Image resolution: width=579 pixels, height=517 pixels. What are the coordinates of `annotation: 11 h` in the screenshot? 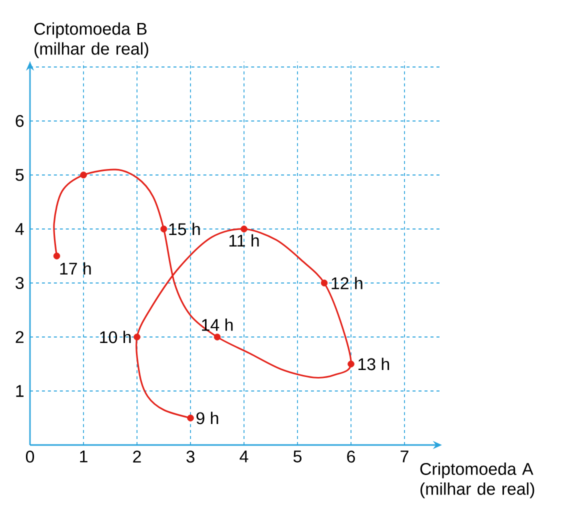 It's located at (244, 240).